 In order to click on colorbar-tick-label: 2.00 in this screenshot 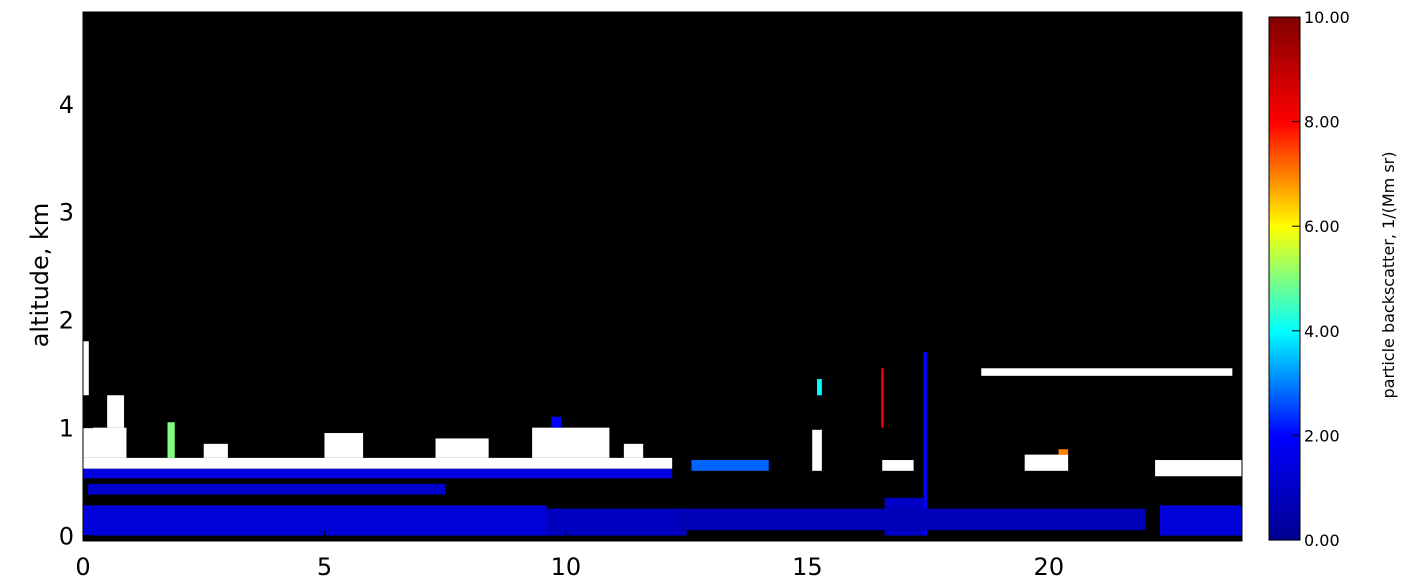, I will do `click(1322, 435)`.